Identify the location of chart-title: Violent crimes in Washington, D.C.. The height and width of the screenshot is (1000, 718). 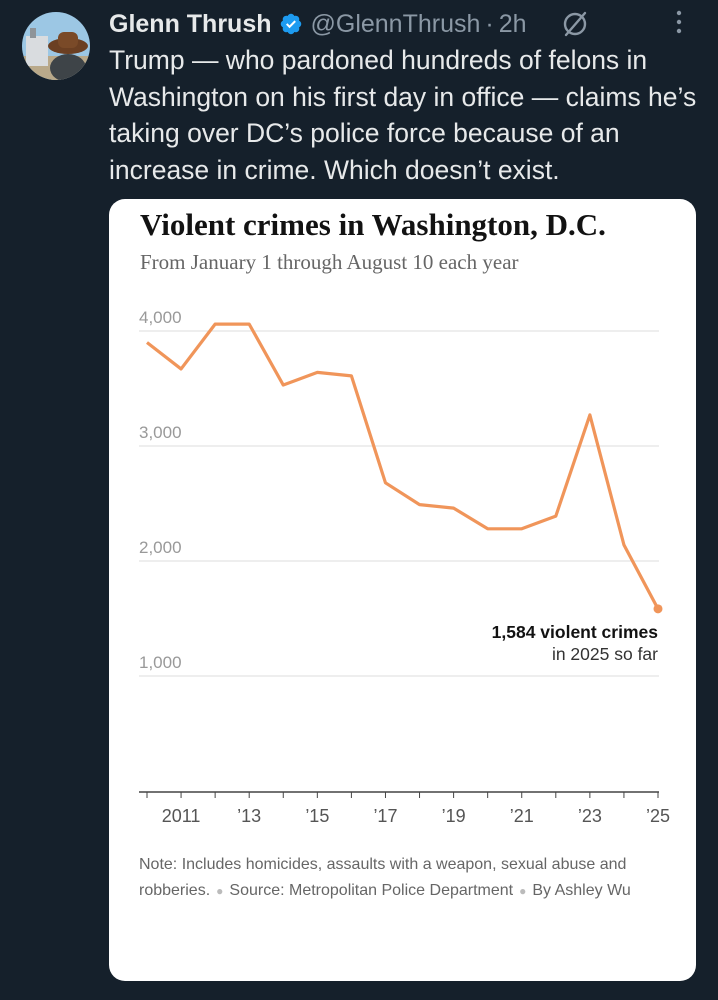
(373, 224).